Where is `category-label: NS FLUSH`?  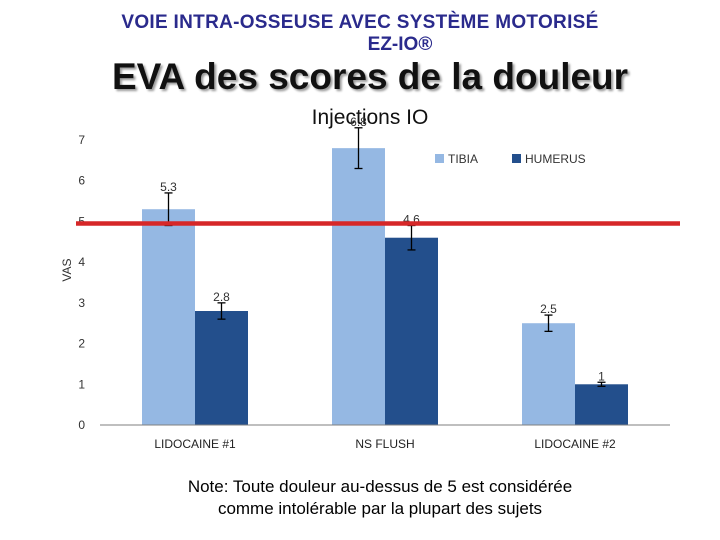
category-label: NS FLUSH is located at coordinates (384, 444).